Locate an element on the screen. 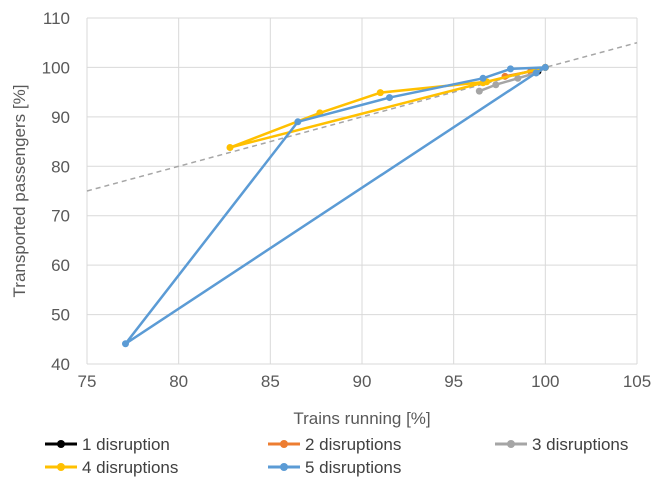  x-tick-label: 105 is located at coordinates (637, 381).